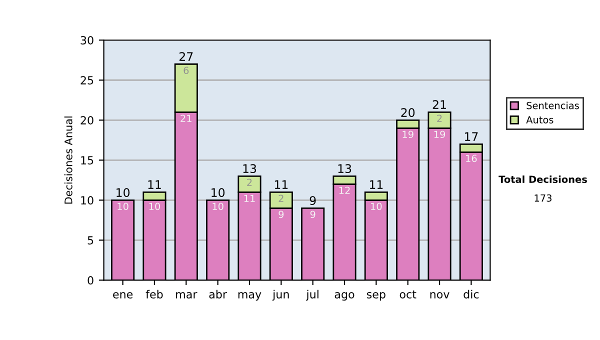 The height and width of the screenshot is (340, 600). I want to click on x-tick-label: may, so click(250, 296).